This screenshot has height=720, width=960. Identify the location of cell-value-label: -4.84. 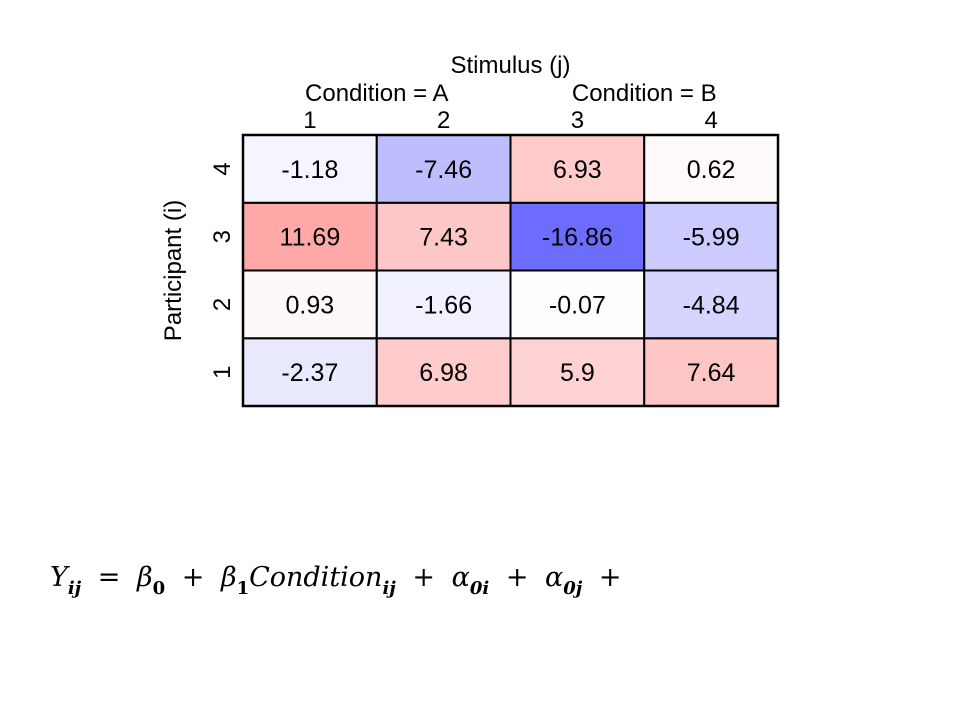
(711, 305).